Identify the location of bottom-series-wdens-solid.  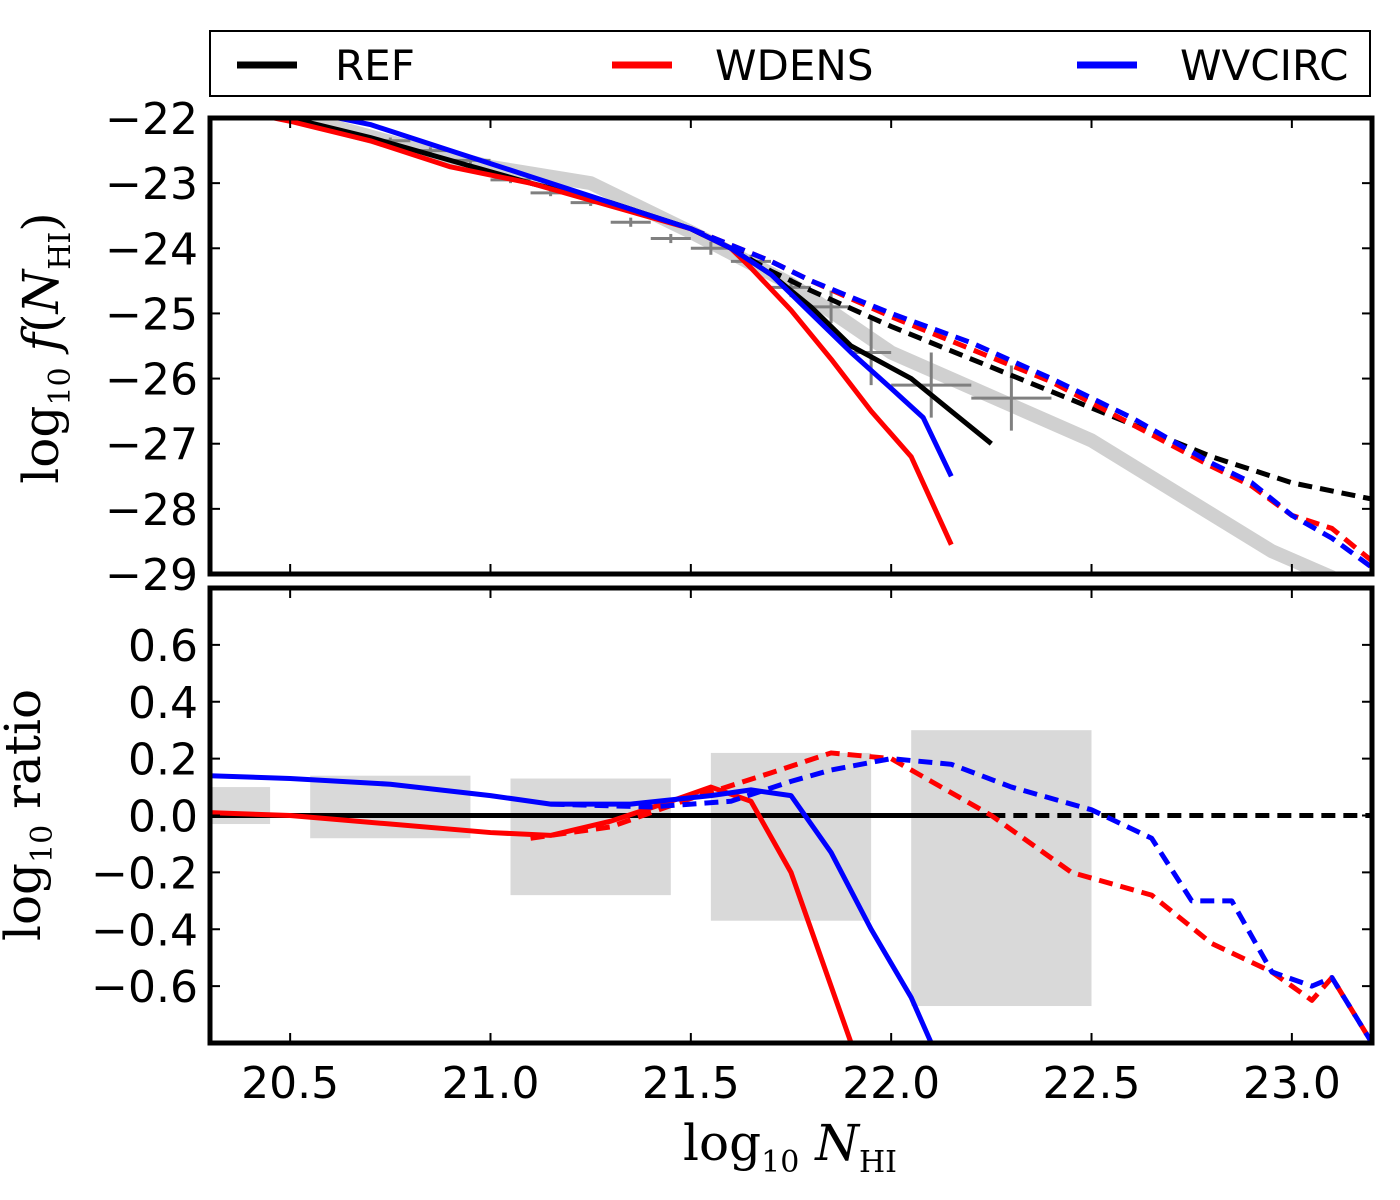
(532, 913).